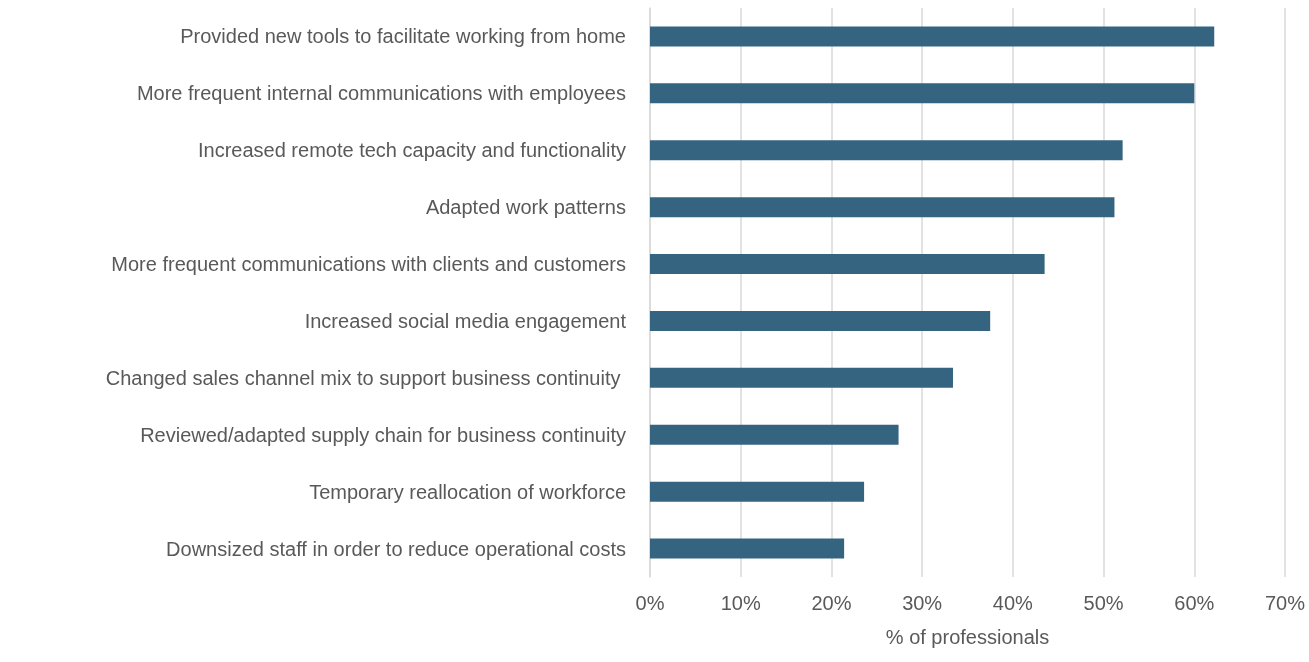  What do you see at coordinates (383, 434) in the screenshot?
I see `y-tick-label: Reviewed/adapted supply chain for business continuity` at bounding box center [383, 434].